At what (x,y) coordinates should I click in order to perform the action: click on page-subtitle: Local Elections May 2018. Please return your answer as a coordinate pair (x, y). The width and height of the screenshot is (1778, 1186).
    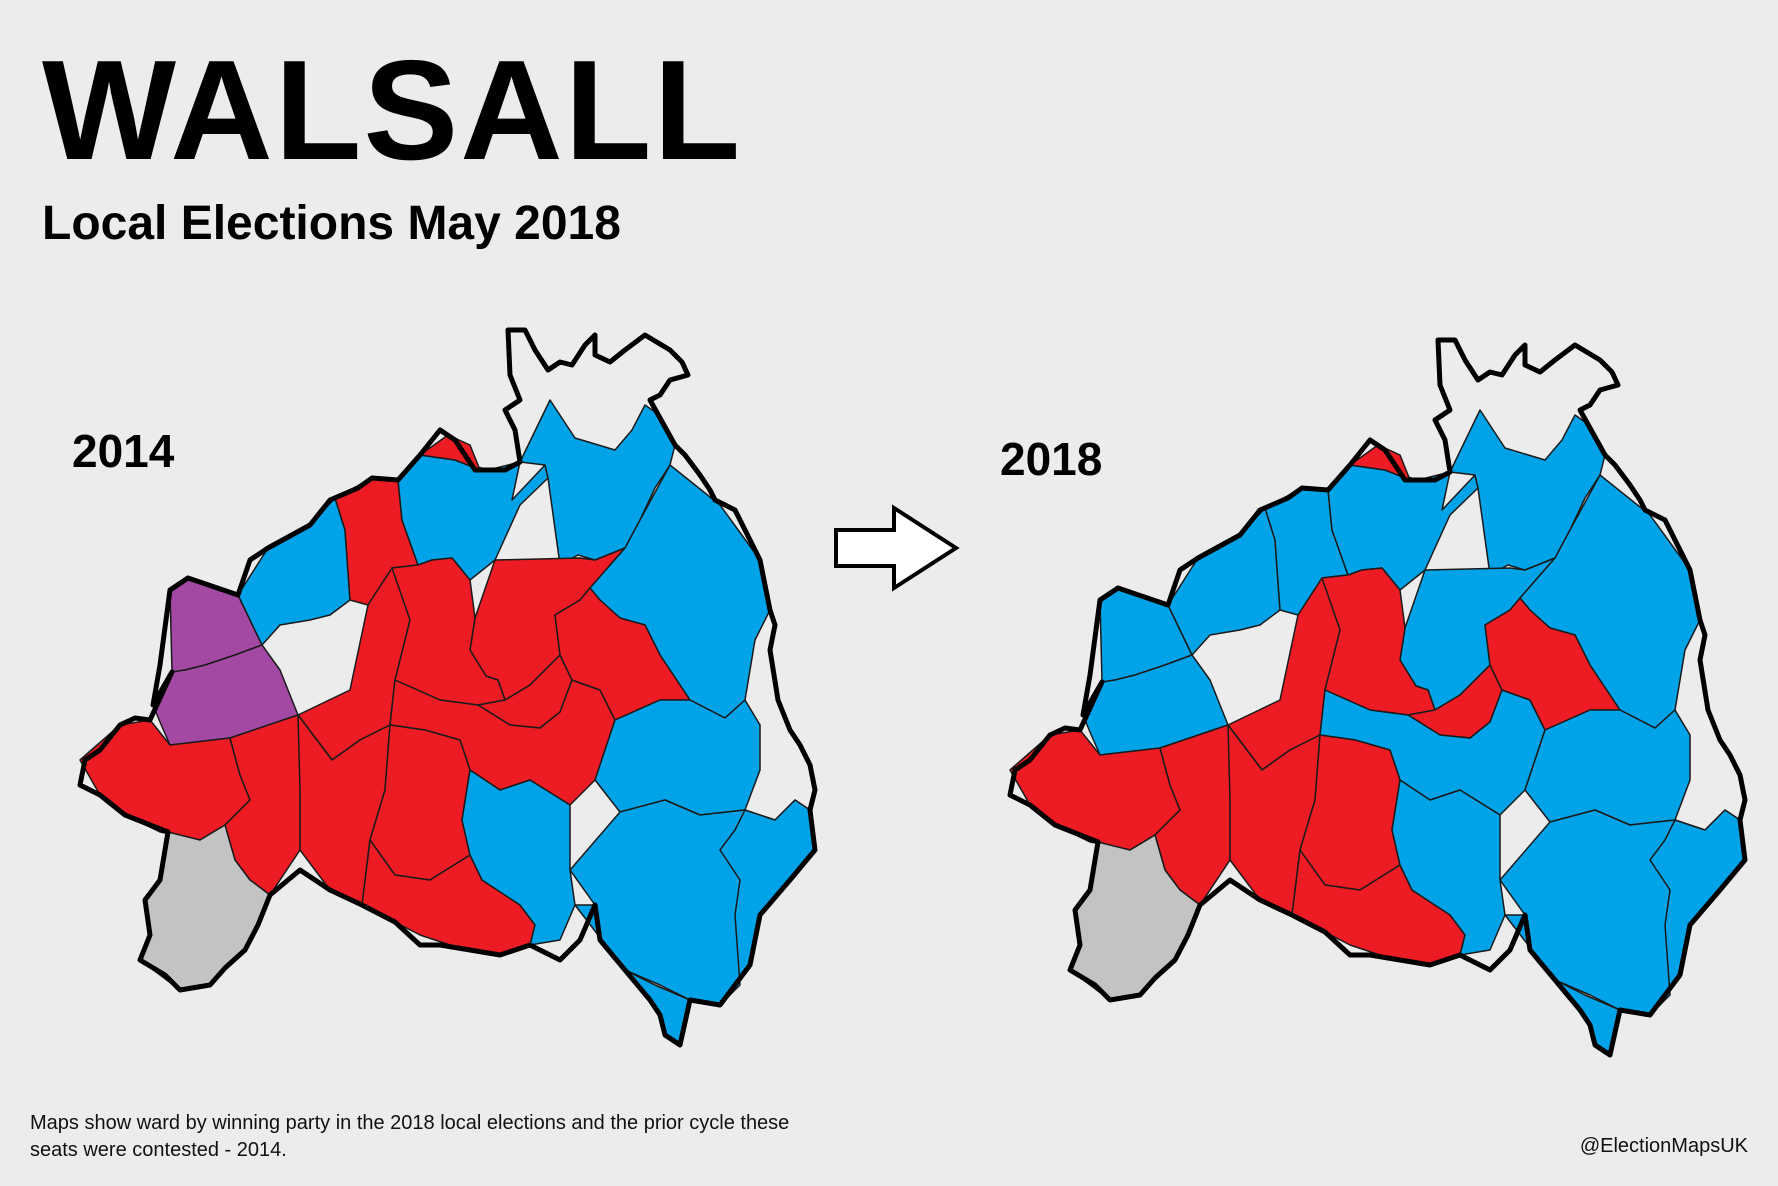
    Looking at the image, I should click on (331, 223).